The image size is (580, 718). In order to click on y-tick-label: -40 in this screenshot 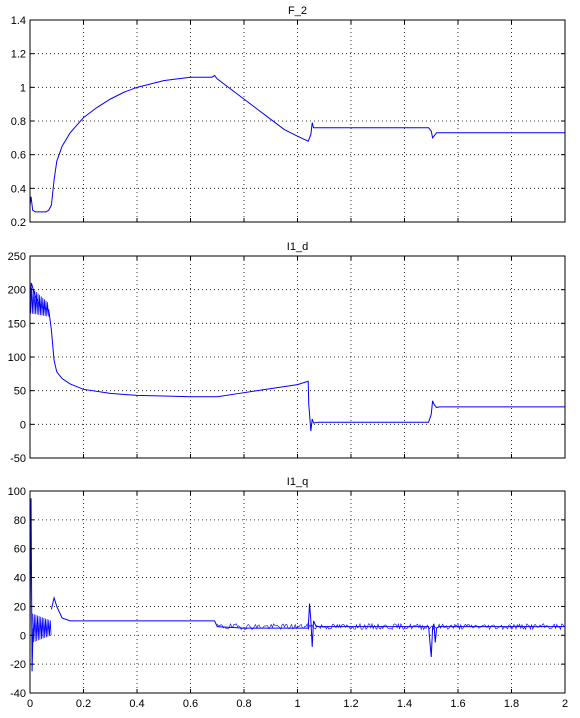, I will do `click(18, 694)`.